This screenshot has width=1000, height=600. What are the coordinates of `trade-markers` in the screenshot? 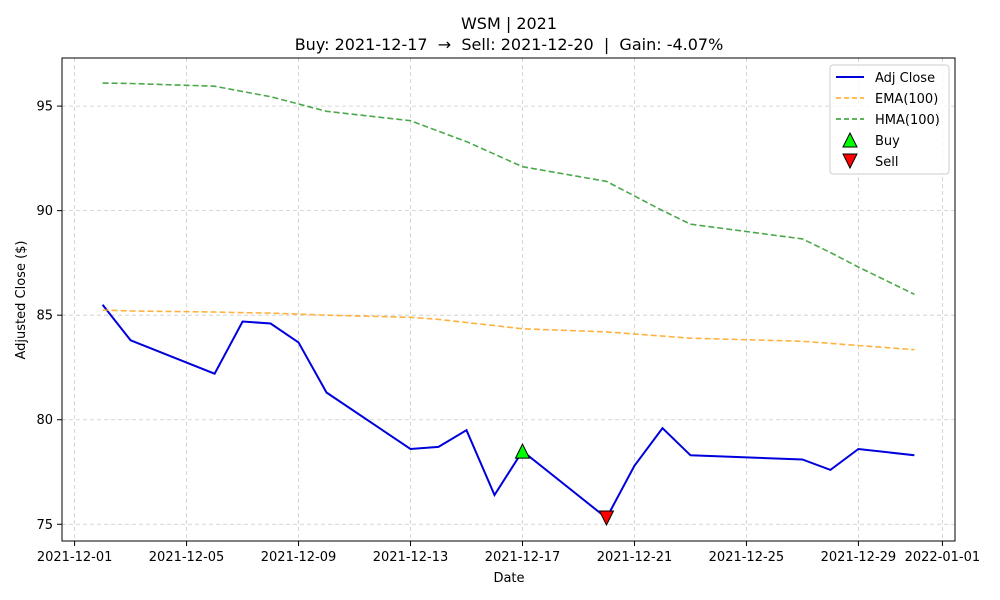 It's located at (564, 484).